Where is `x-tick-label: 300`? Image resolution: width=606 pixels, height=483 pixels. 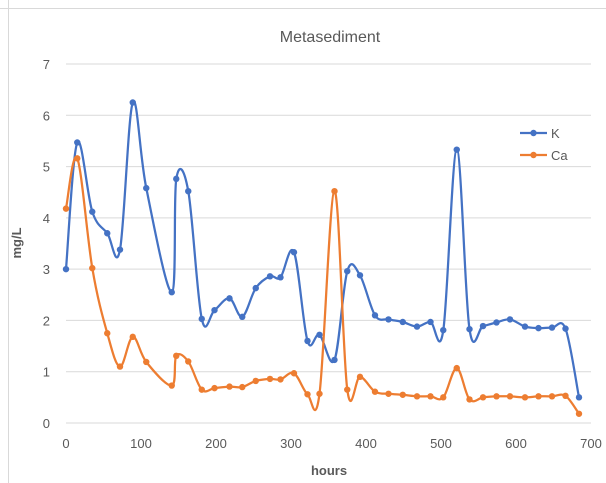 x-tick-label: 300 is located at coordinates (291, 443).